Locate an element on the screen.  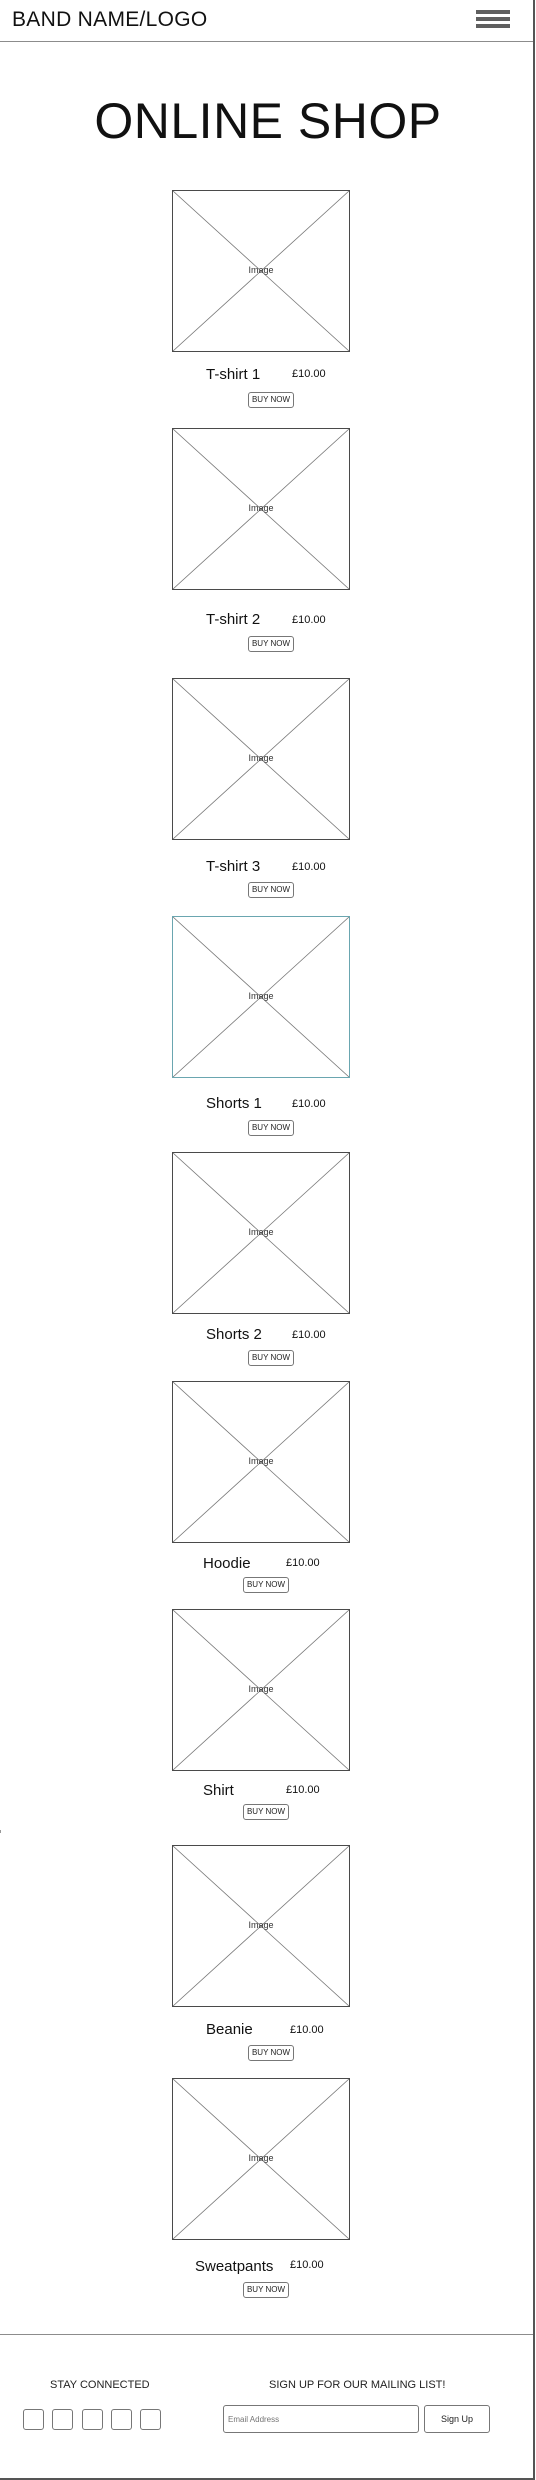
product-card: Image Shorts 2 £10.00 BUY NOW is located at coordinates (268, 1267).